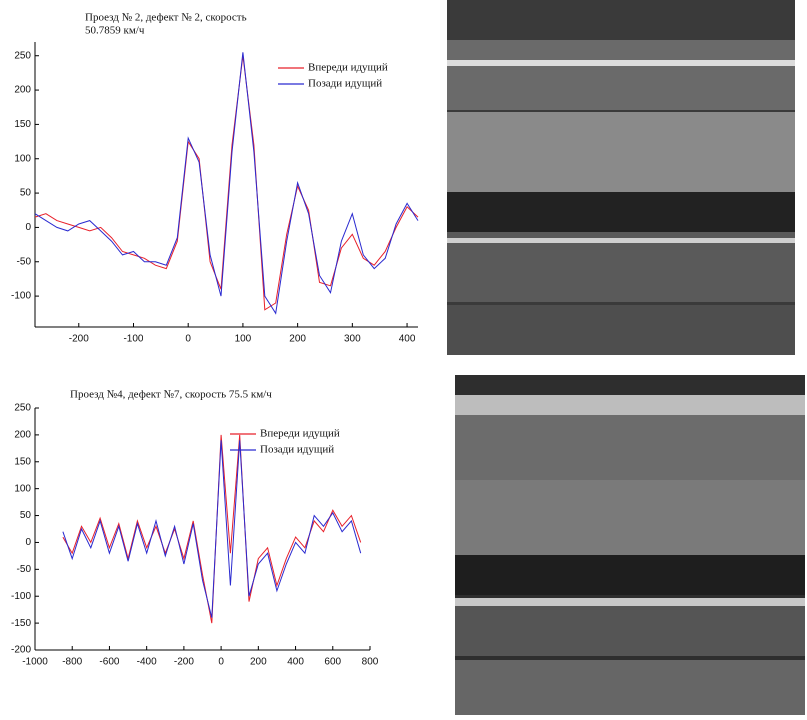  Describe the element at coordinates (370, 662) in the screenshot. I see `x-tick-label: 800` at that location.